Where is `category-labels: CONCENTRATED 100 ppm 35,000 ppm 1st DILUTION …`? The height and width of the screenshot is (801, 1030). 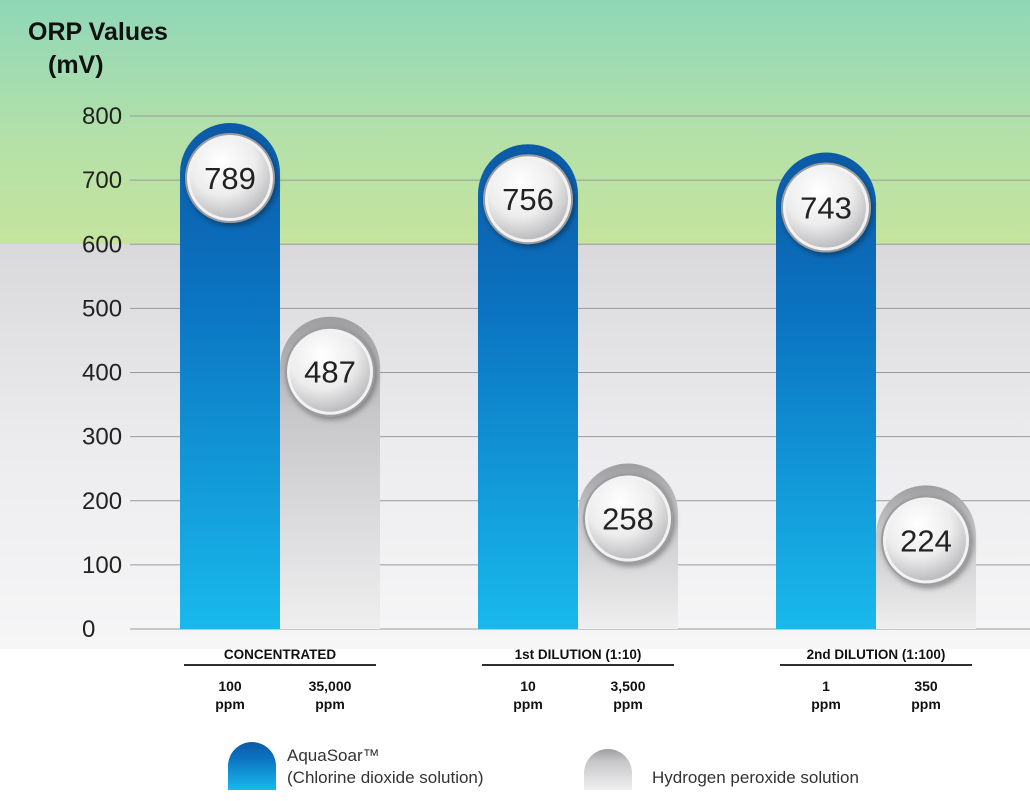
category-labels: CONCENTRATED 100 ppm 35,000 ppm 1st DILUTION … is located at coordinates (578, 679).